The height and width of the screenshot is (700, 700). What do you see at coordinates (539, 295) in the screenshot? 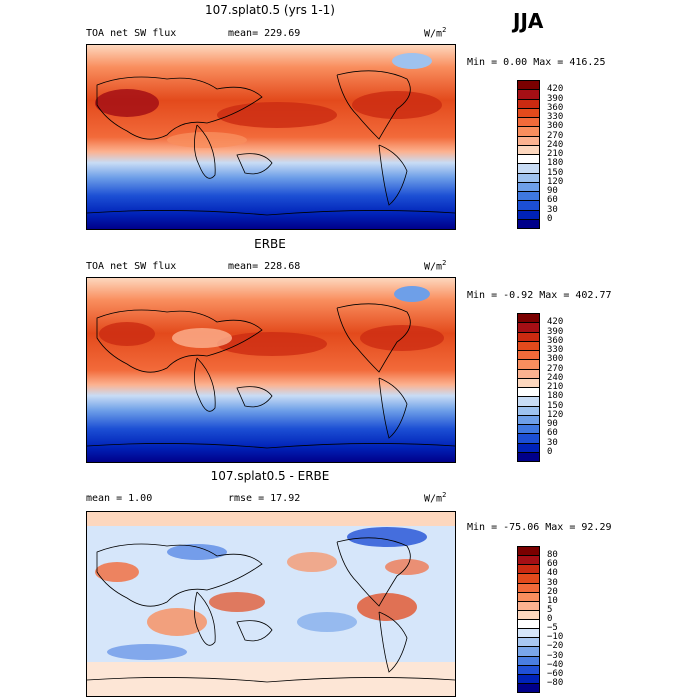
I see `panel2-minmax: Min = -0.92 Max = 402.77` at bounding box center [539, 295].